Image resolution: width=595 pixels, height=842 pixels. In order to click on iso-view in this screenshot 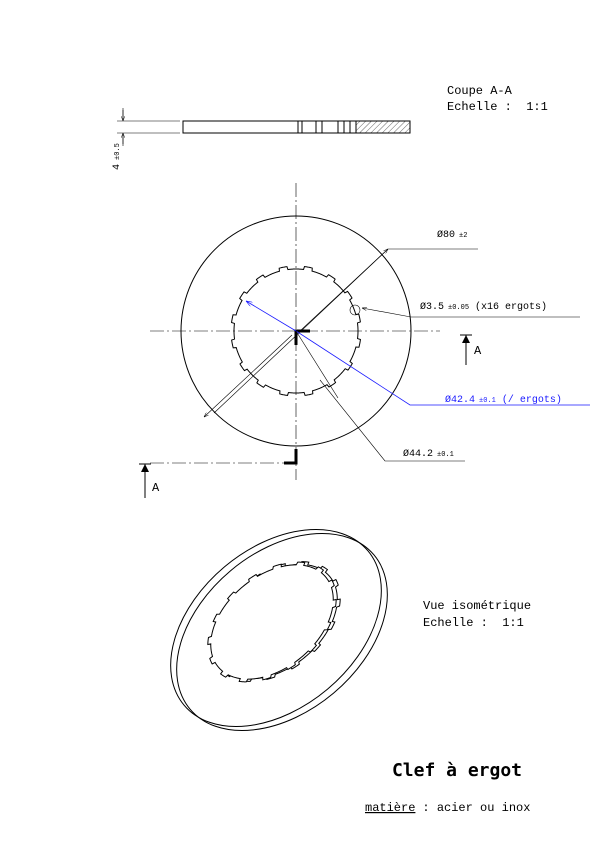, I will do `click(279, 630)`.